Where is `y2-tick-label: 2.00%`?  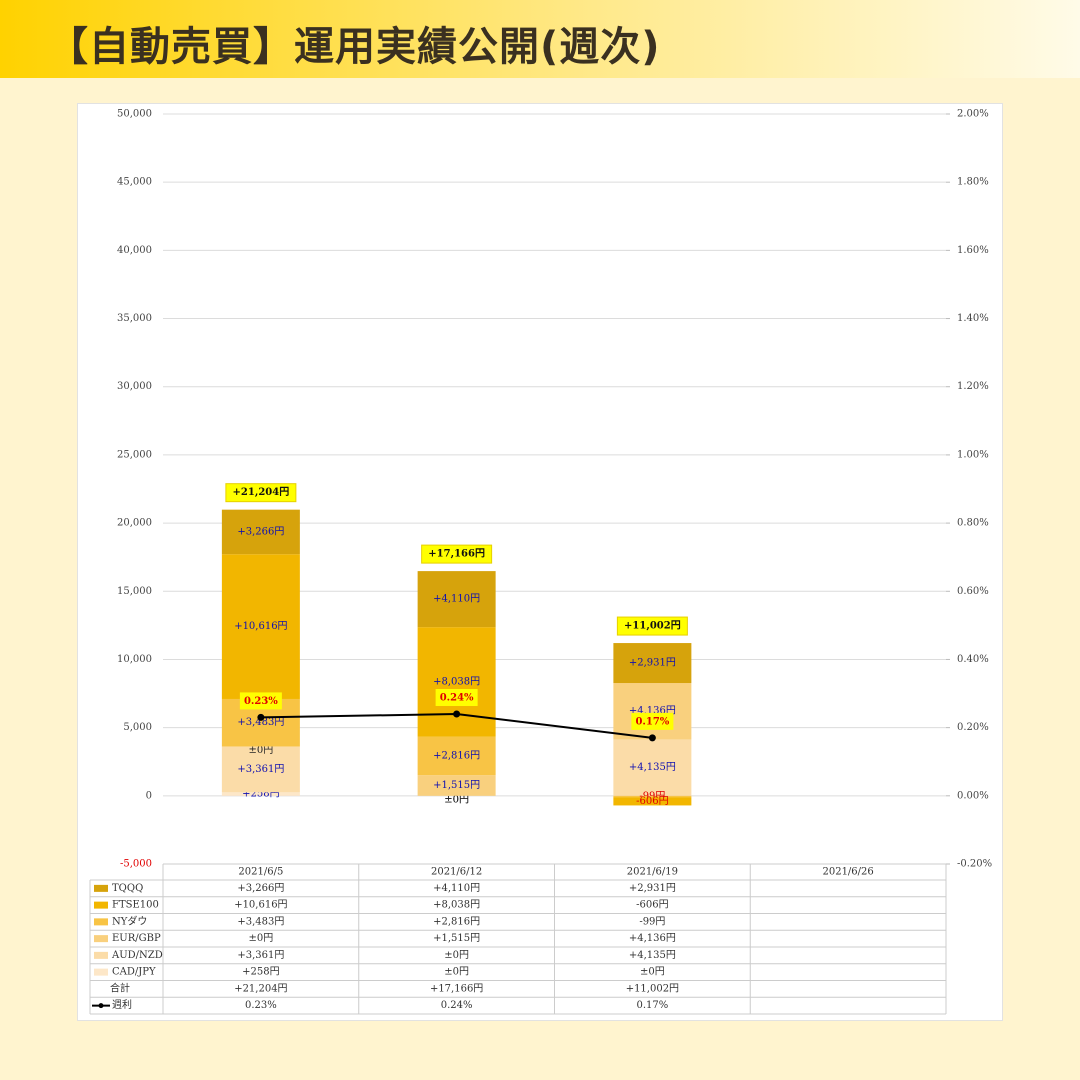 y2-tick-label: 2.00% is located at coordinates (973, 114).